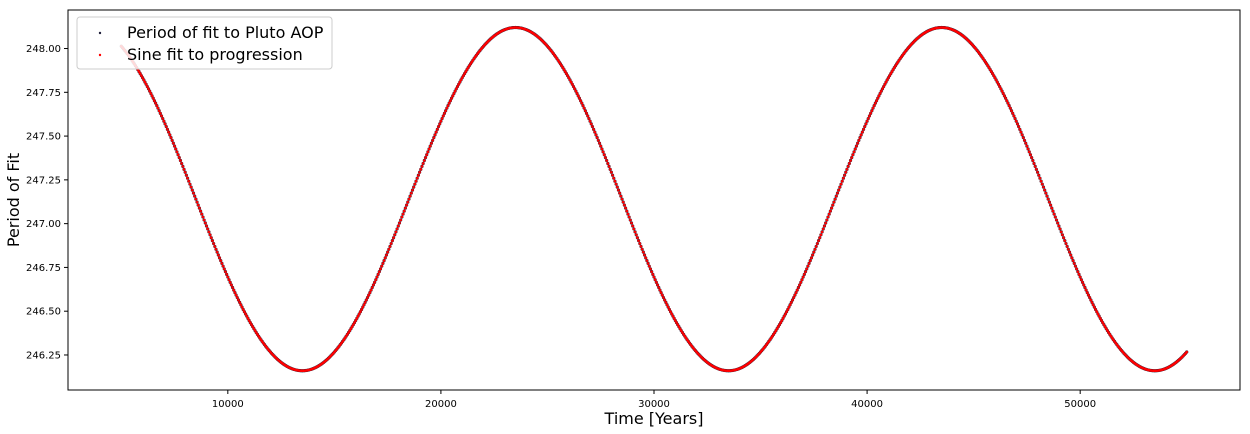 The image size is (1250, 434). What do you see at coordinates (43, 137) in the screenshot?
I see `y-tick-label: 247.50` at bounding box center [43, 137].